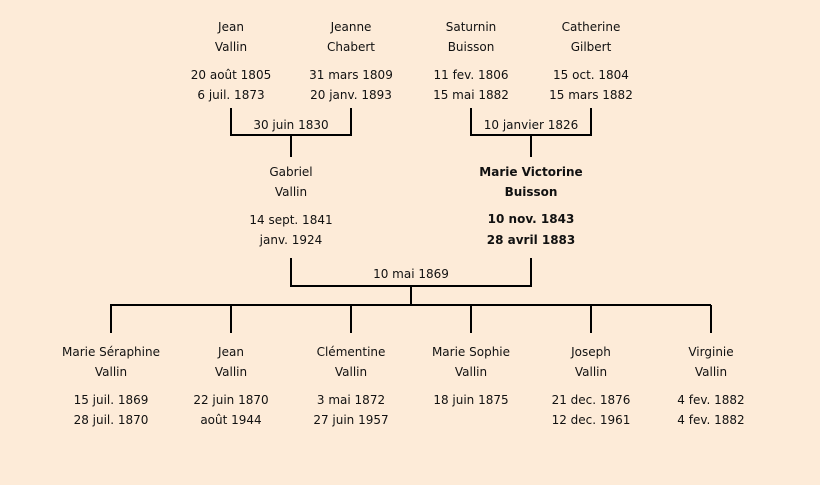 The image size is (820, 485). What do you see at coordinates (471, 61) in the screenshot?
I see `person-card: Saturnin Buisson 11 fev. 1806 15 mai 1882` at bounding box center [471, 61].